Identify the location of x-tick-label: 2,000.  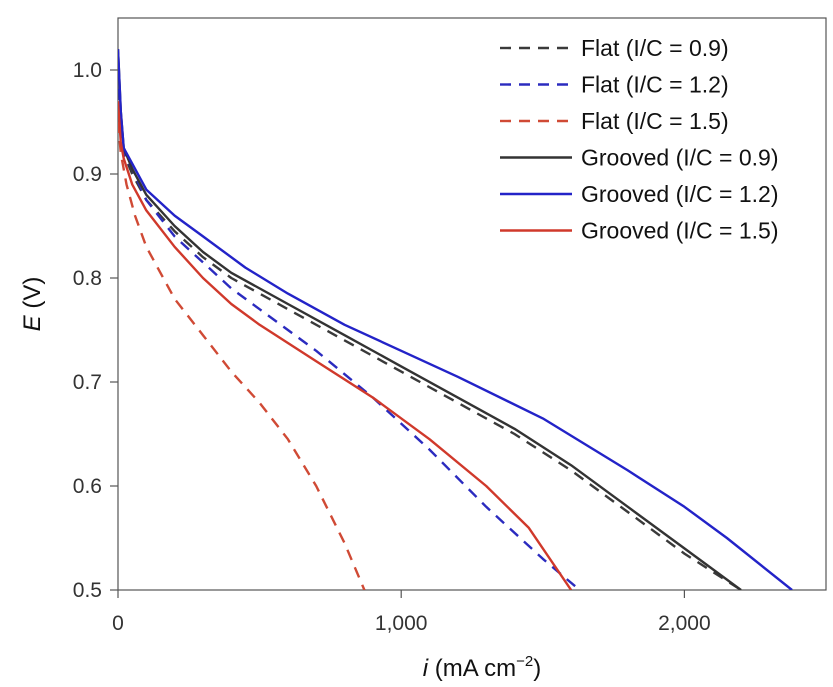
(684, 623).